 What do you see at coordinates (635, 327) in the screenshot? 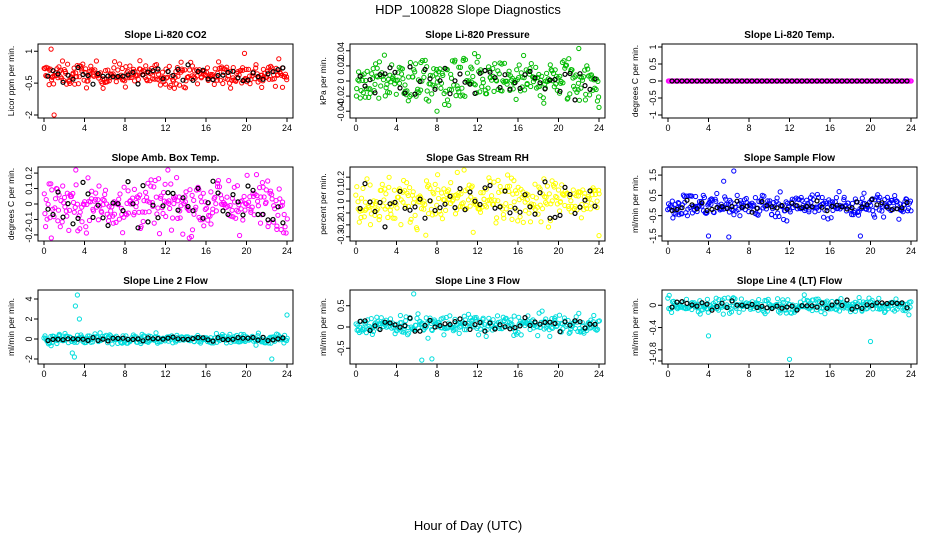
I see `y-axis-label: ml/min per min.` at bounding box center [635, 327].